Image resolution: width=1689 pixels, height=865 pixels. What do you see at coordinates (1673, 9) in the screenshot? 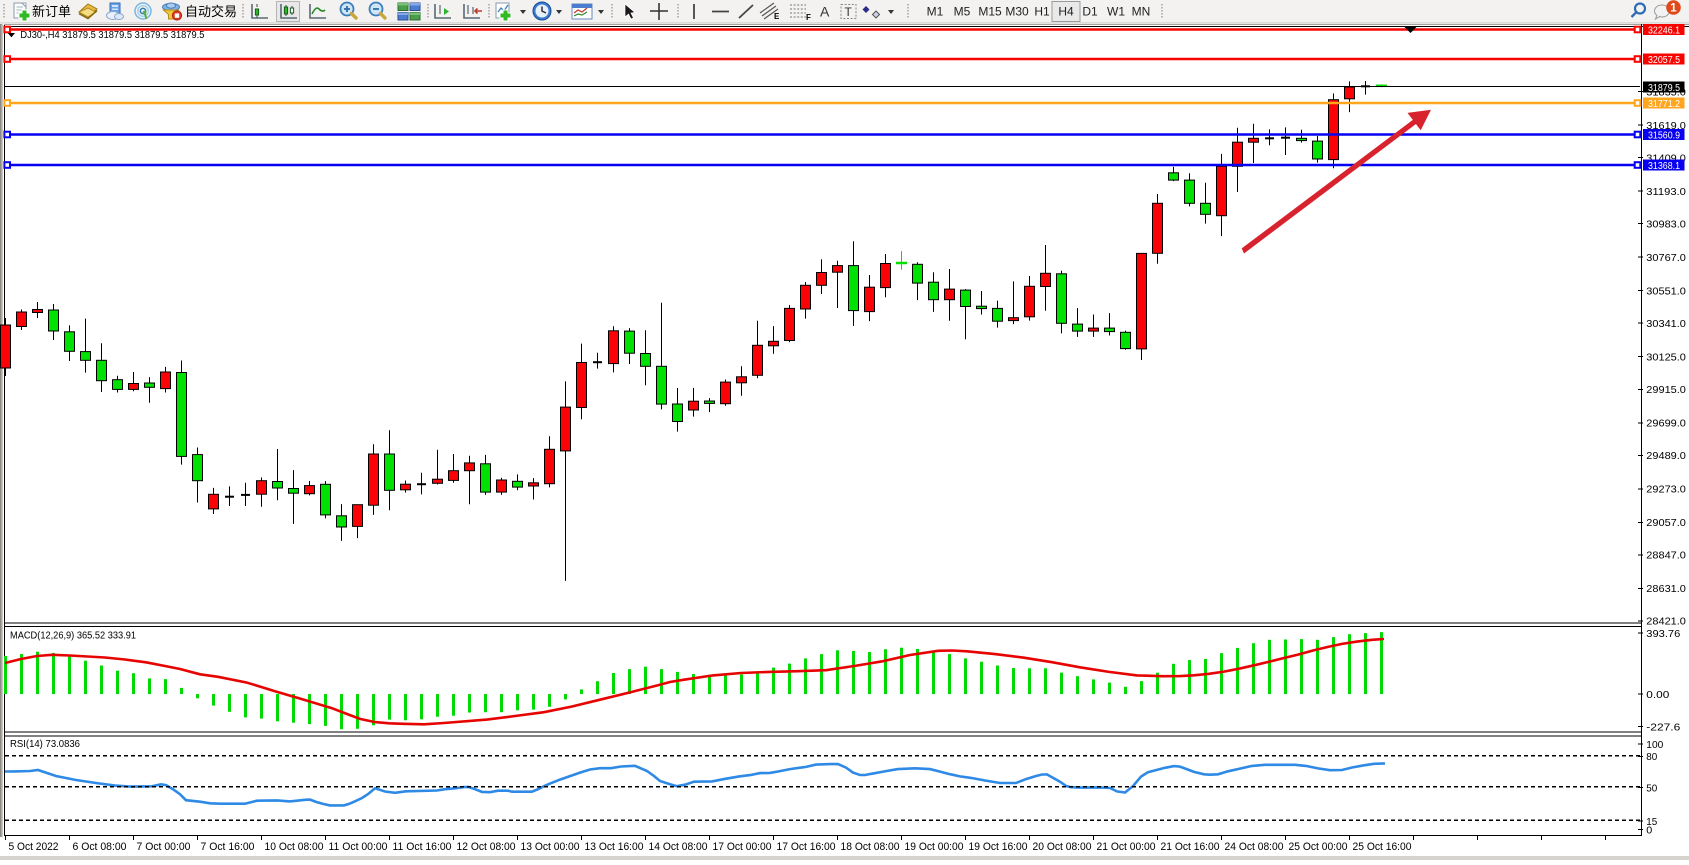
I see `svg-text: 1` at bounding box center [1673, 9].